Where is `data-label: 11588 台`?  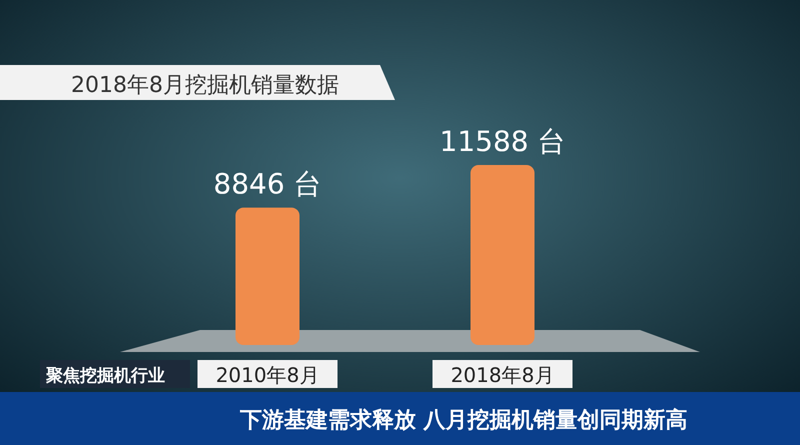 data-label: 11588 台 is located at coordinates (503, 141).